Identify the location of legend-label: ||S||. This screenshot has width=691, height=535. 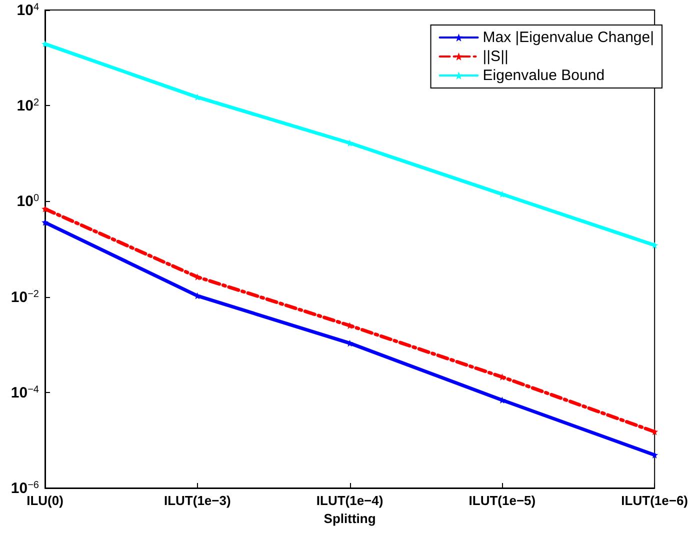
(495, 56).